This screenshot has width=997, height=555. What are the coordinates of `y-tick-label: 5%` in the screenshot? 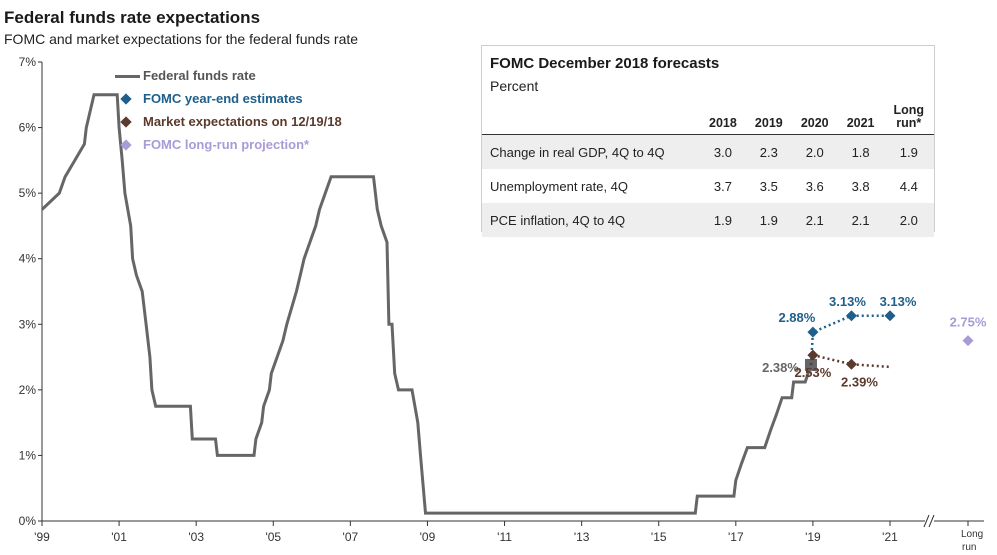 It's located at (28, 193).